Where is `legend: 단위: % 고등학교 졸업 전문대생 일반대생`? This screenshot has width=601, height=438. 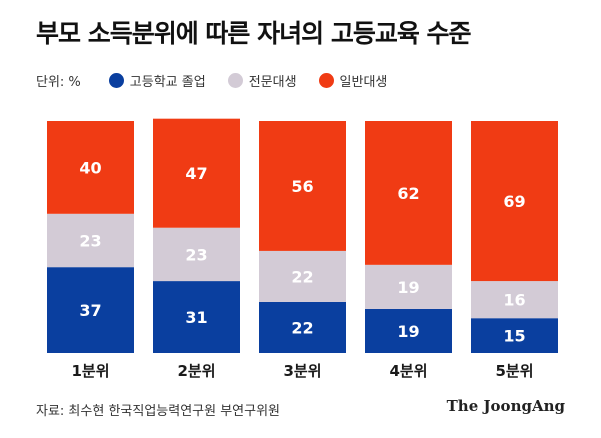 legend: 단위: % 고등학교 졸업 전문대생 일반대생 is located at coordinates (222, 80).